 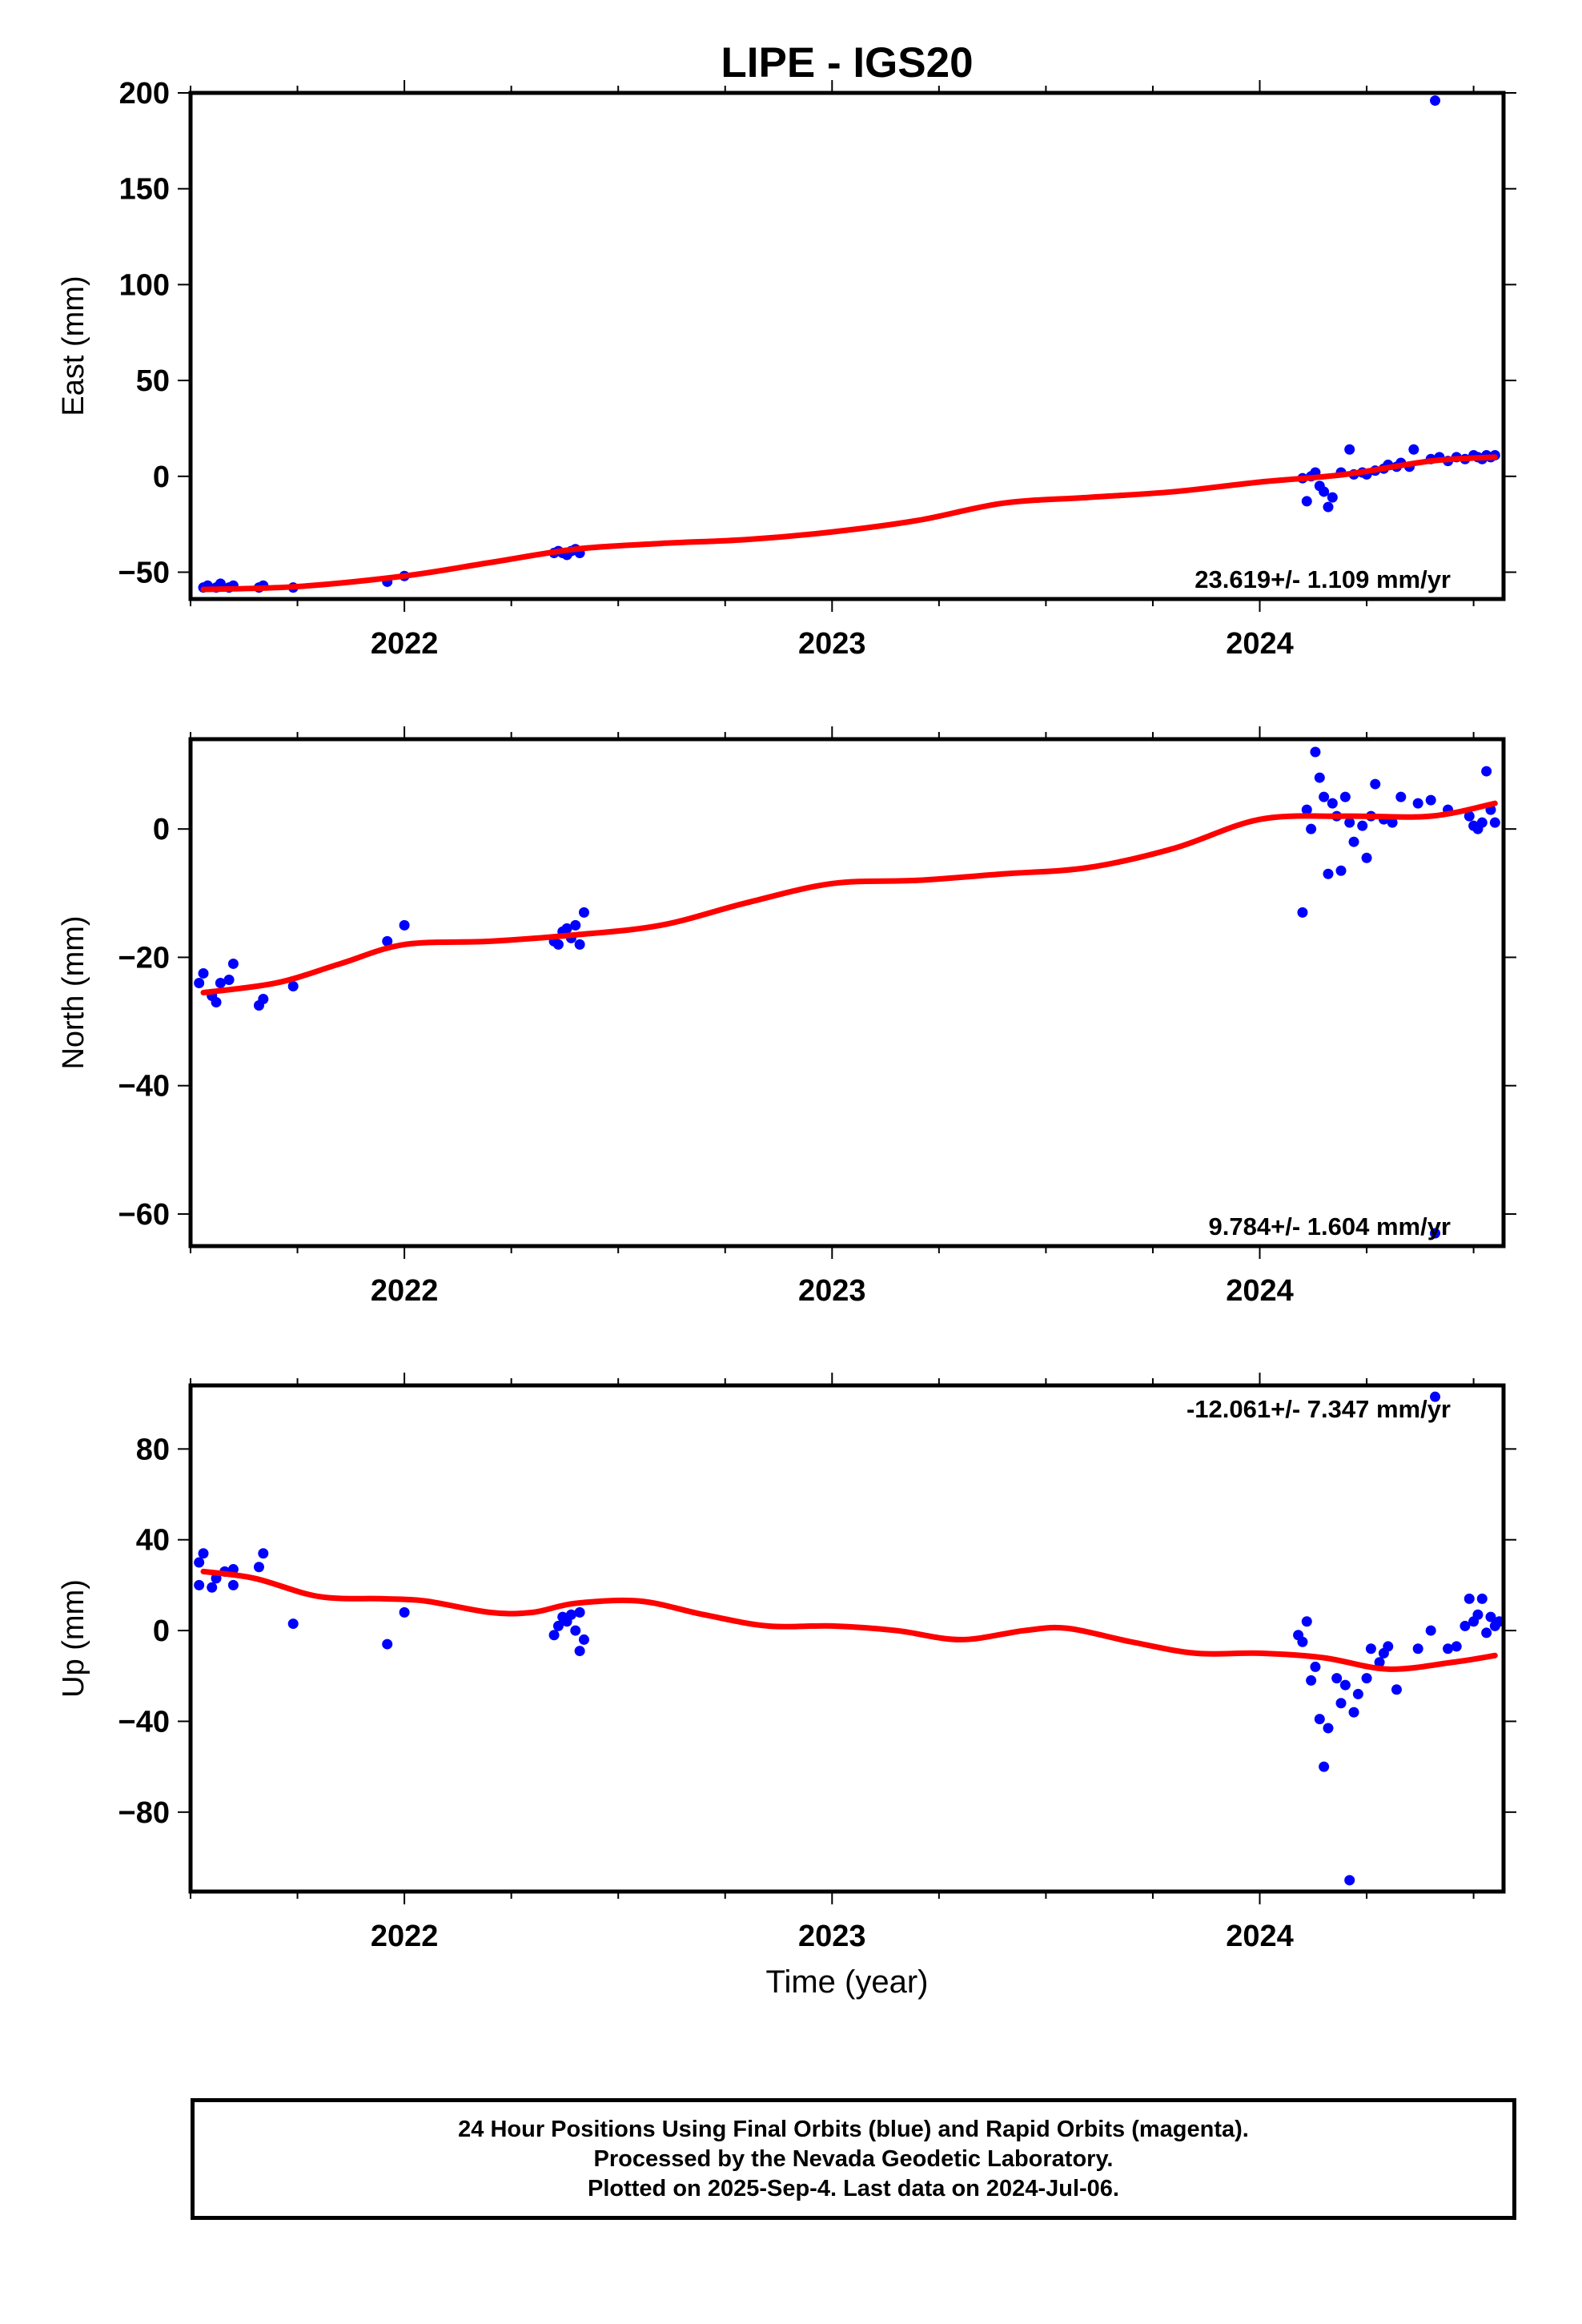 I want to click on y-tick-label: −50, so click(x=144, y=572).